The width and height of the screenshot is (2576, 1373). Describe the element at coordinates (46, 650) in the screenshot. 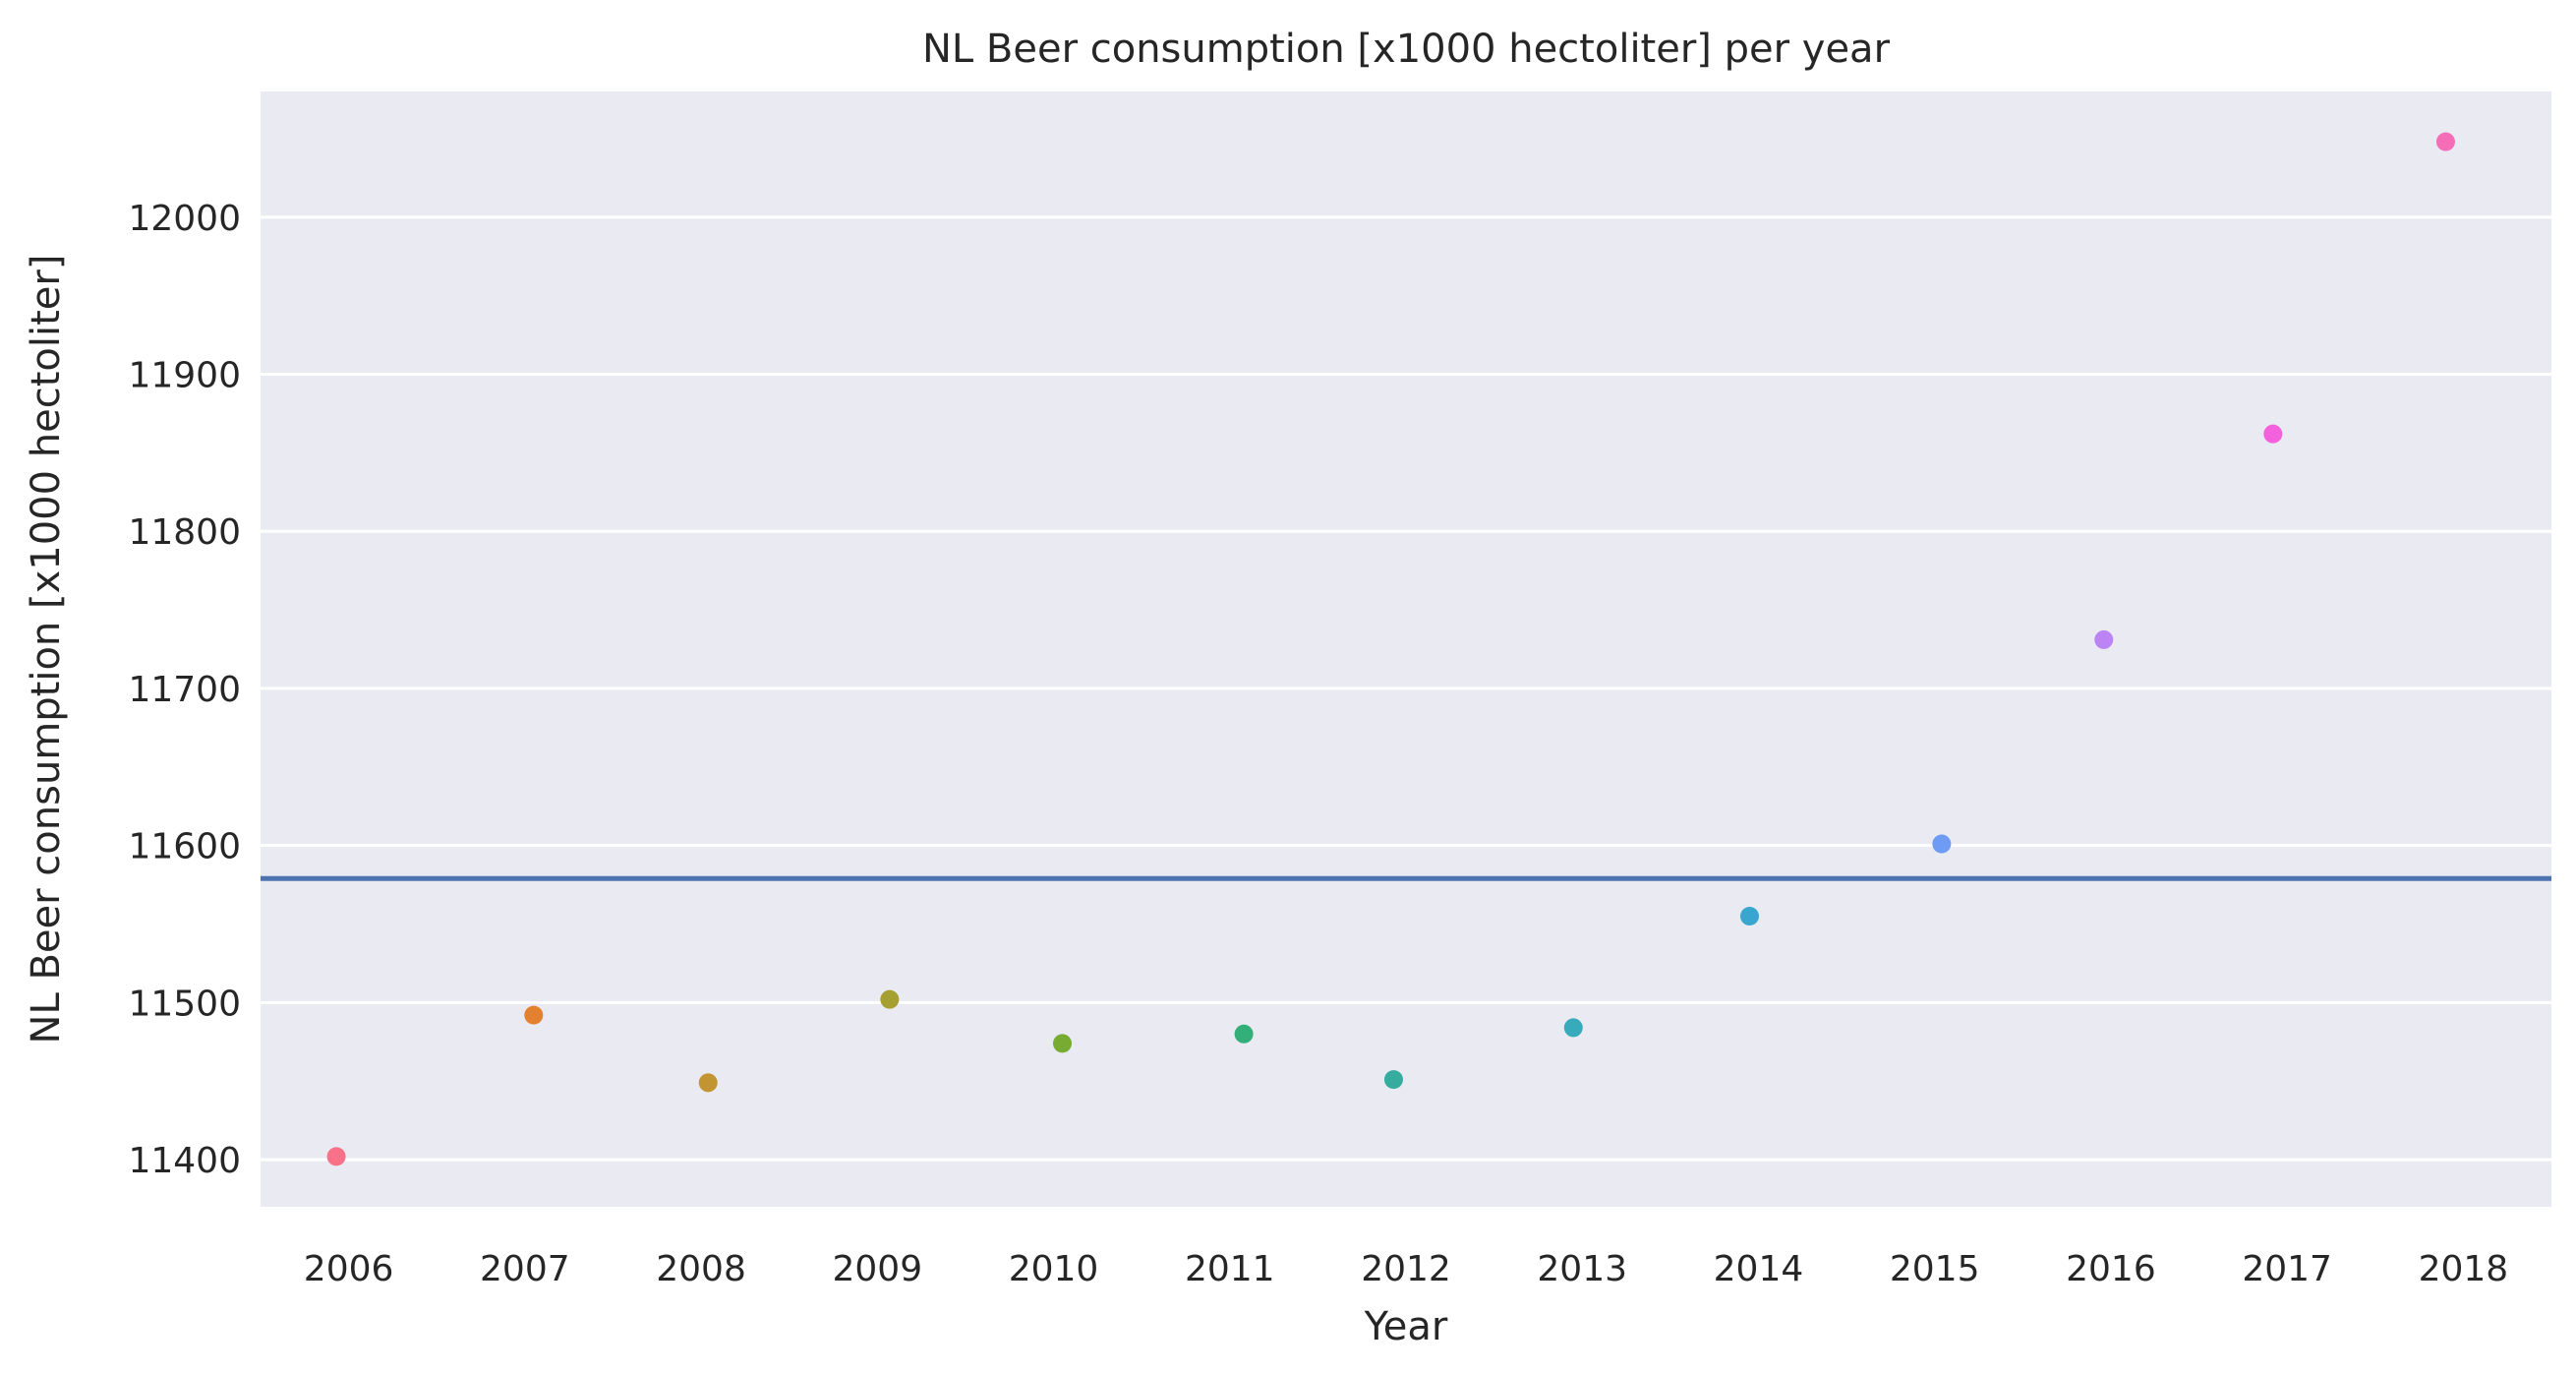

I see `y-axis-label: NL Beer consumption [x1000 hectoliter]` at that location.